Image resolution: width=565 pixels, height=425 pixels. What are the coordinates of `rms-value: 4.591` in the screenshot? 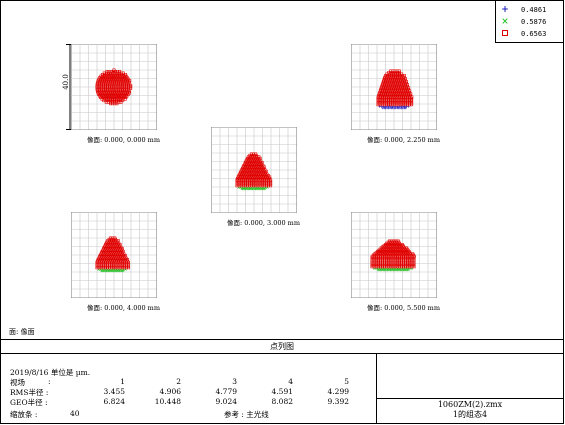 It's located at (282, 391).